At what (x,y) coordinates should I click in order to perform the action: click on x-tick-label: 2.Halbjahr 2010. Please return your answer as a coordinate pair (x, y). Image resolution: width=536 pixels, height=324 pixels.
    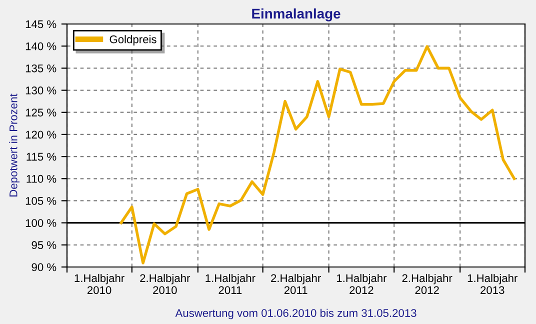
    Looking at the image, I should click on (165, 284).